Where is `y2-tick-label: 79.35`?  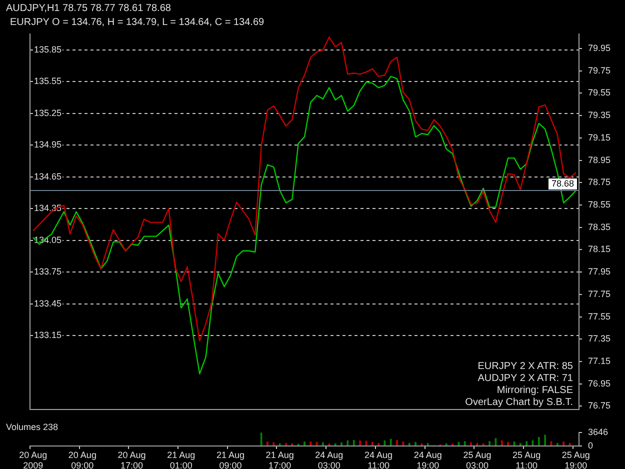
y2-tick-label: 79.35 is located at coordinates (599, 115).